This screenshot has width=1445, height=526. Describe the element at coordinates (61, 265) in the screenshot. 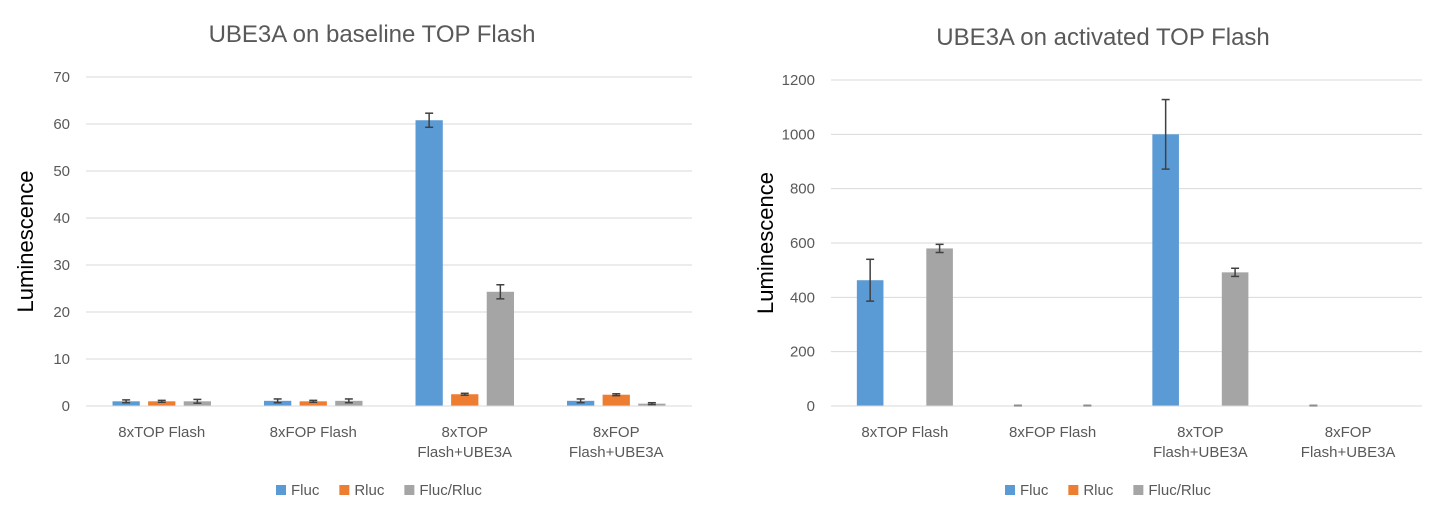

I see `y-tick-label: 30` at that location.